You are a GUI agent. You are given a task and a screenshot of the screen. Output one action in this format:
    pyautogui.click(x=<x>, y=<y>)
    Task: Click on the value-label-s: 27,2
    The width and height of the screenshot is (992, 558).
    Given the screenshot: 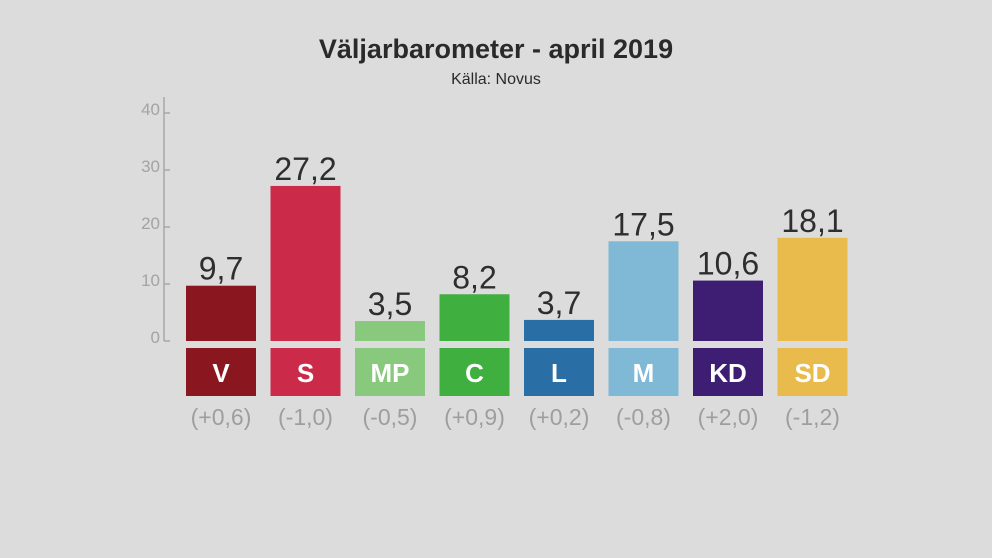 What is the action you would take?
    pyautogui.click(x=305, y=169)
    